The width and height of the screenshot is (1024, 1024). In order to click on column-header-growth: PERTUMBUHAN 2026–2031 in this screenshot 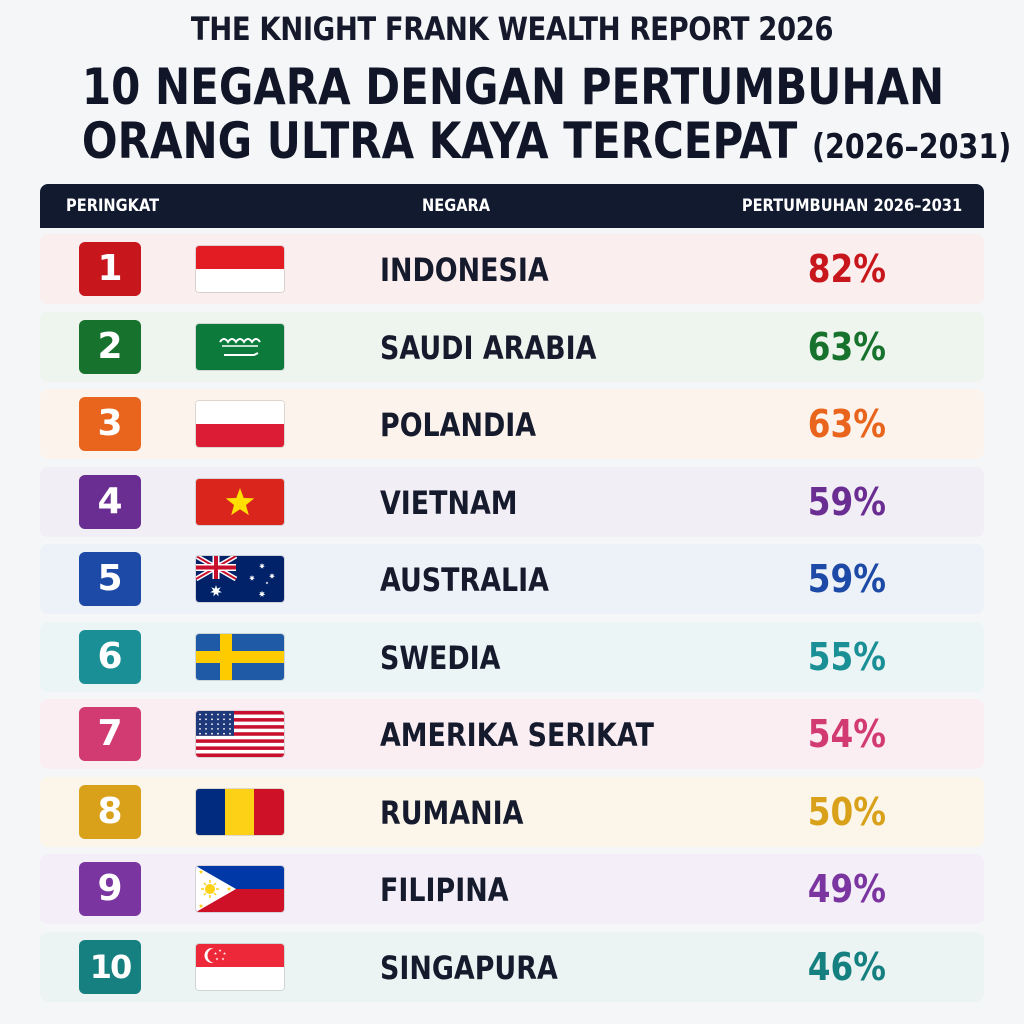, I will do `click(851, 206)`.